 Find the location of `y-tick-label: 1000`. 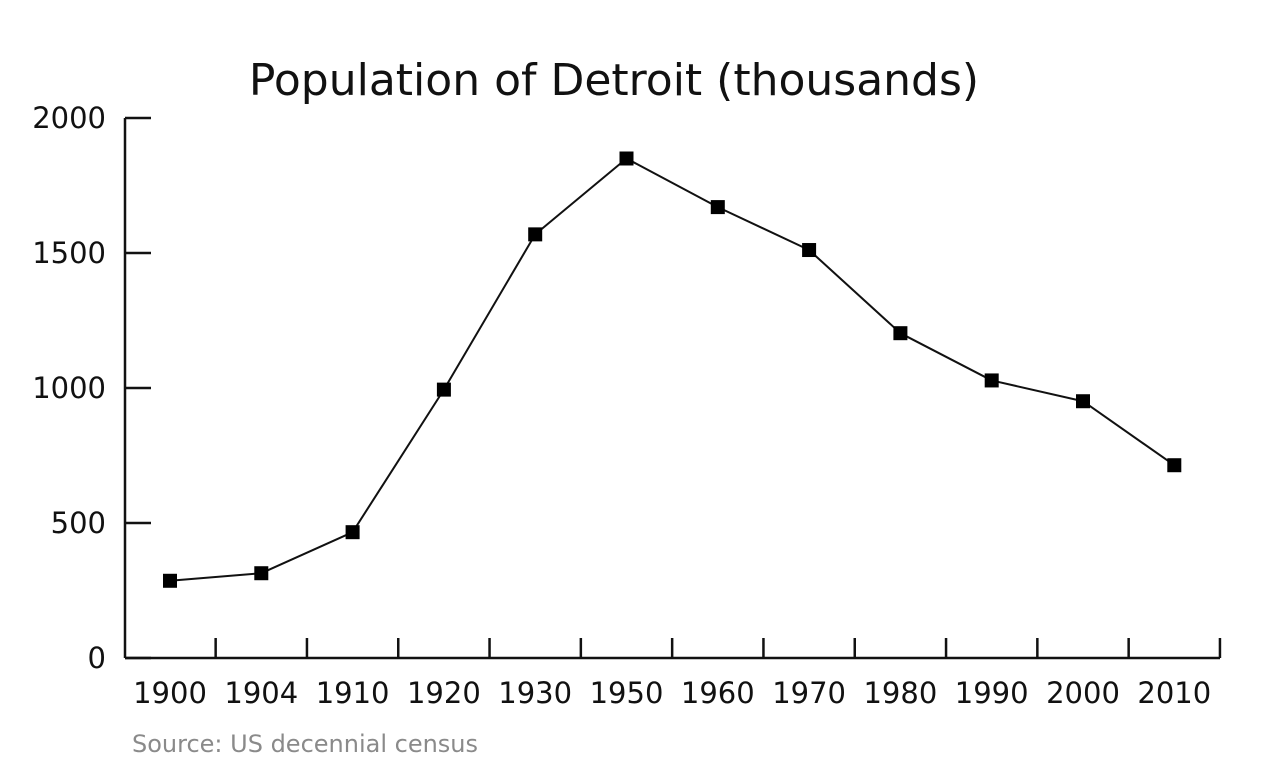

y-tick-label: 1000 is located at coordinates (69, 388).